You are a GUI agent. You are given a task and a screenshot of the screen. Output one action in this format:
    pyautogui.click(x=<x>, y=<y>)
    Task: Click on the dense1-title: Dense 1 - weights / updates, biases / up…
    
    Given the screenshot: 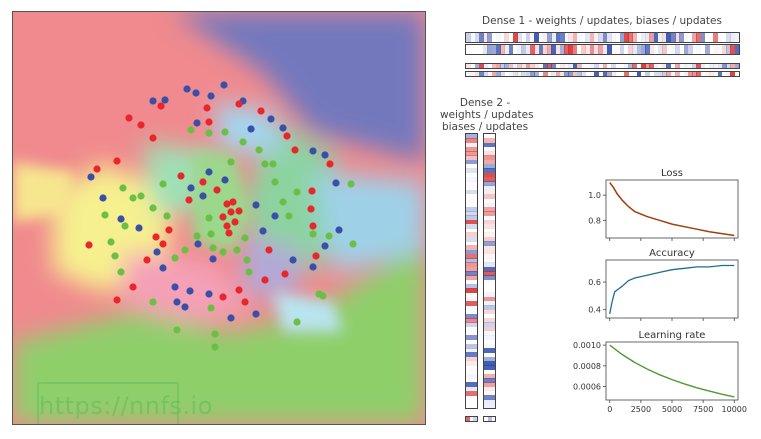 What is the action you would take?
    pyautogui.click(x=602, y=21)
    